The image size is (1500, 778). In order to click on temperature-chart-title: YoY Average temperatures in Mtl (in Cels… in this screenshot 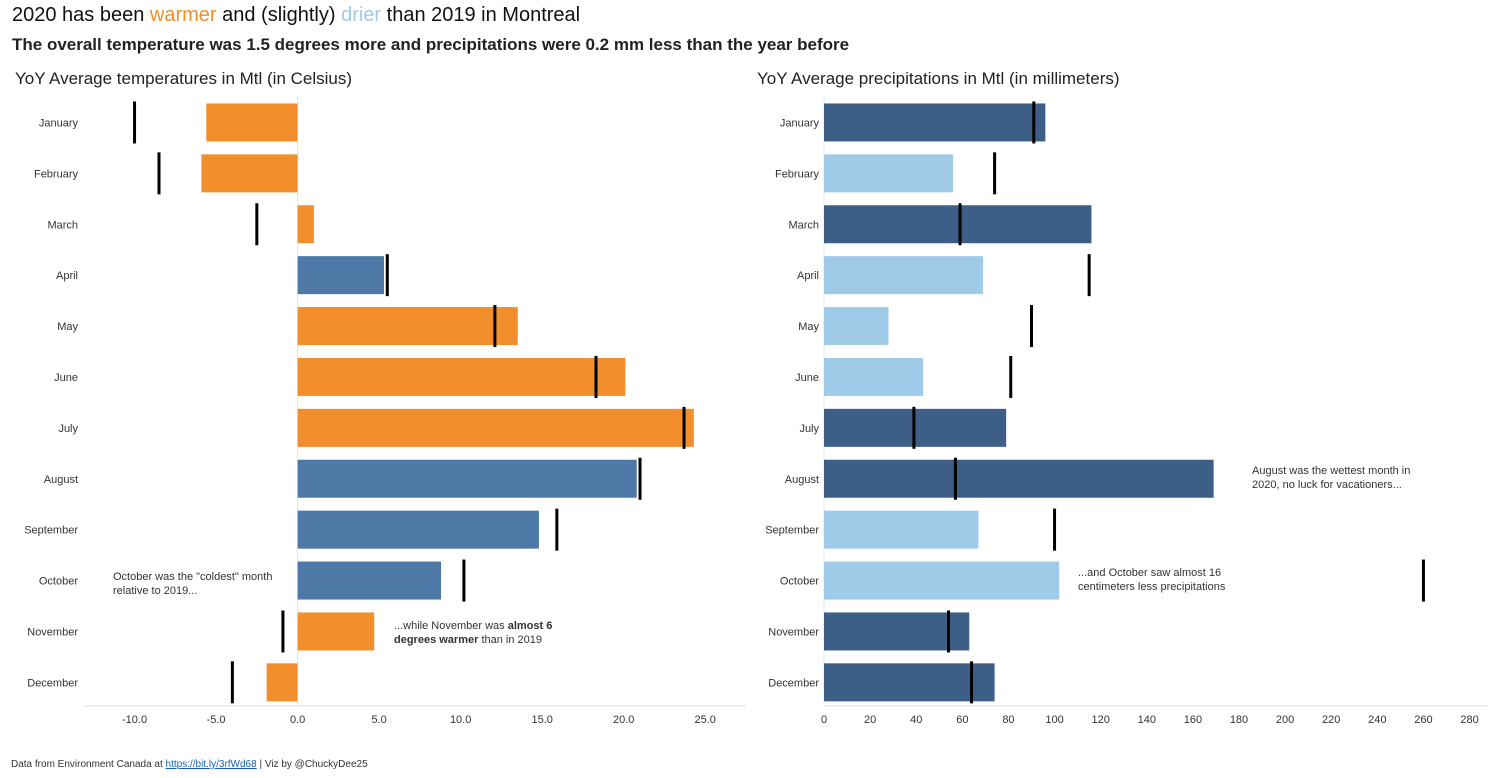, I will do `click(184, 78)`.